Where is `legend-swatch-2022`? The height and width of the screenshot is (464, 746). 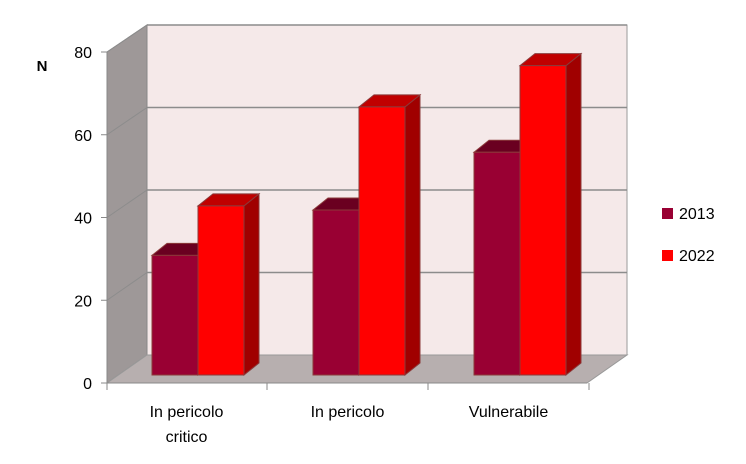
legend-swatch-2022 is located at coordinates (667, 255).